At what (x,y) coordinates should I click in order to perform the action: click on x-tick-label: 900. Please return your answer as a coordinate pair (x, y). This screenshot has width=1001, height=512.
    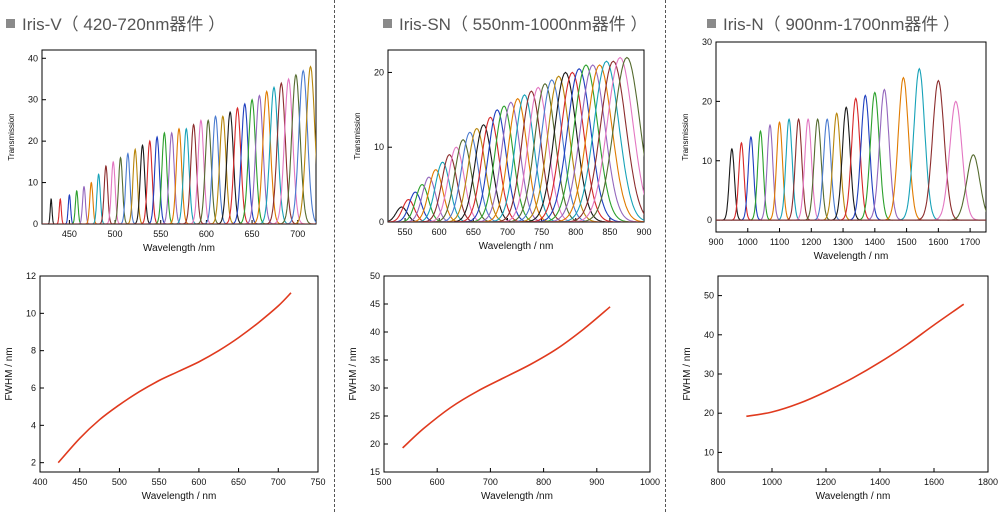
    Looking at the image, I should click on (715, 242).